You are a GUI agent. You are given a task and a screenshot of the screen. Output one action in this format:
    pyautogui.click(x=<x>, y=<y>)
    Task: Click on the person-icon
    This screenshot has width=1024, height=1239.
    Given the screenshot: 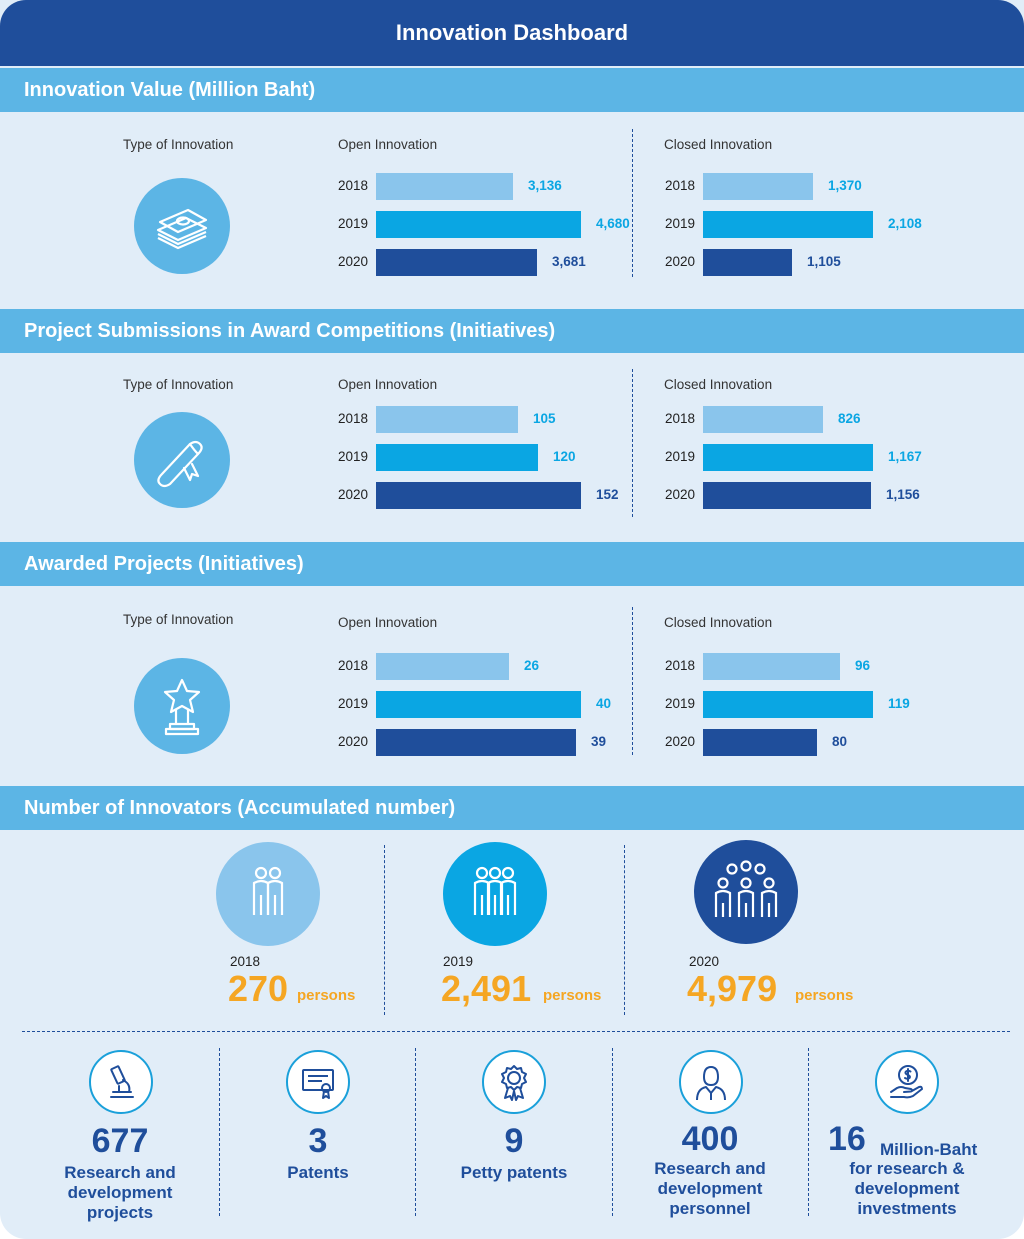 What is the action you would take?
    pyautogui.click(x=711, y=1082)
    